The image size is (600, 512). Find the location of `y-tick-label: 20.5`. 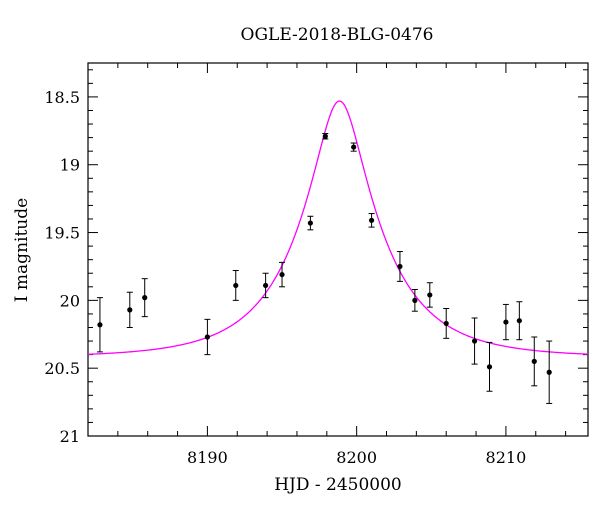

y-tick-label: 20.5 is located at coordinates (62, 368).